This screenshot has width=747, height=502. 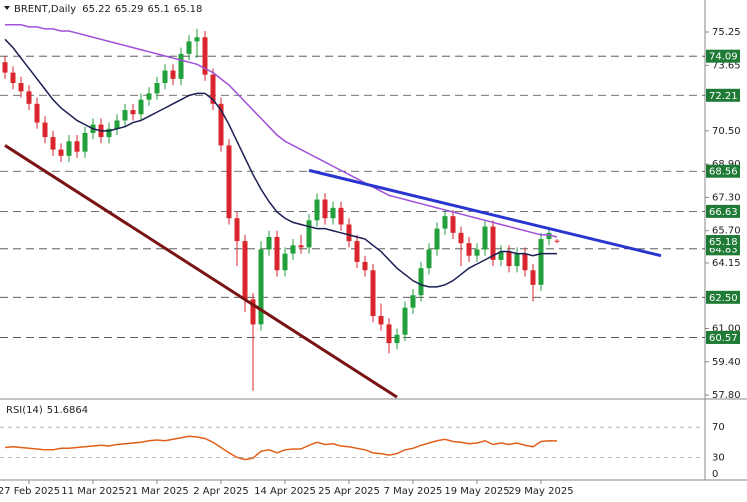 I want to click on y-tick-label: 57.80, so click(x=726, y=395).